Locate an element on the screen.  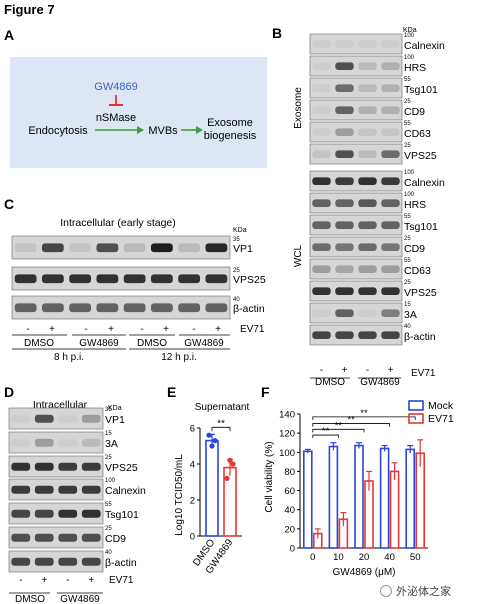
d-blot-calnexin is located at coordinates (56, 489).